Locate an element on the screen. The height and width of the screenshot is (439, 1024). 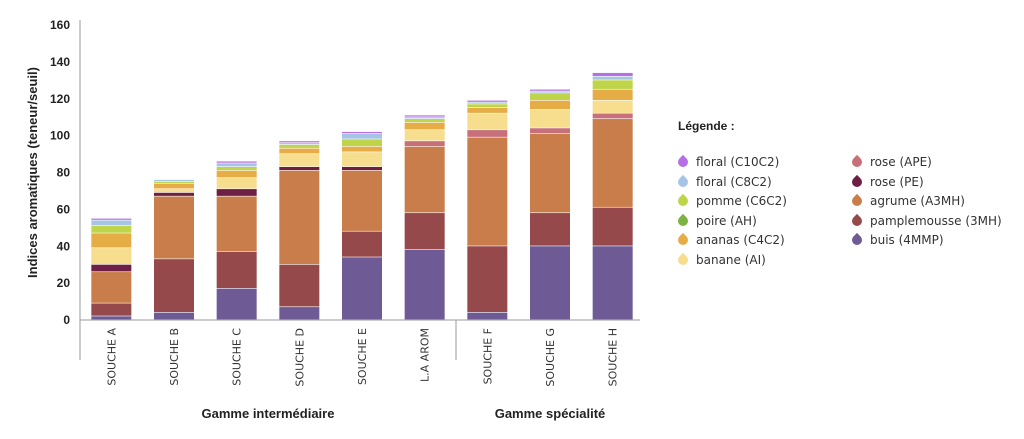
legend-item: floral (C10C2) is located at coordinates (727, 162).